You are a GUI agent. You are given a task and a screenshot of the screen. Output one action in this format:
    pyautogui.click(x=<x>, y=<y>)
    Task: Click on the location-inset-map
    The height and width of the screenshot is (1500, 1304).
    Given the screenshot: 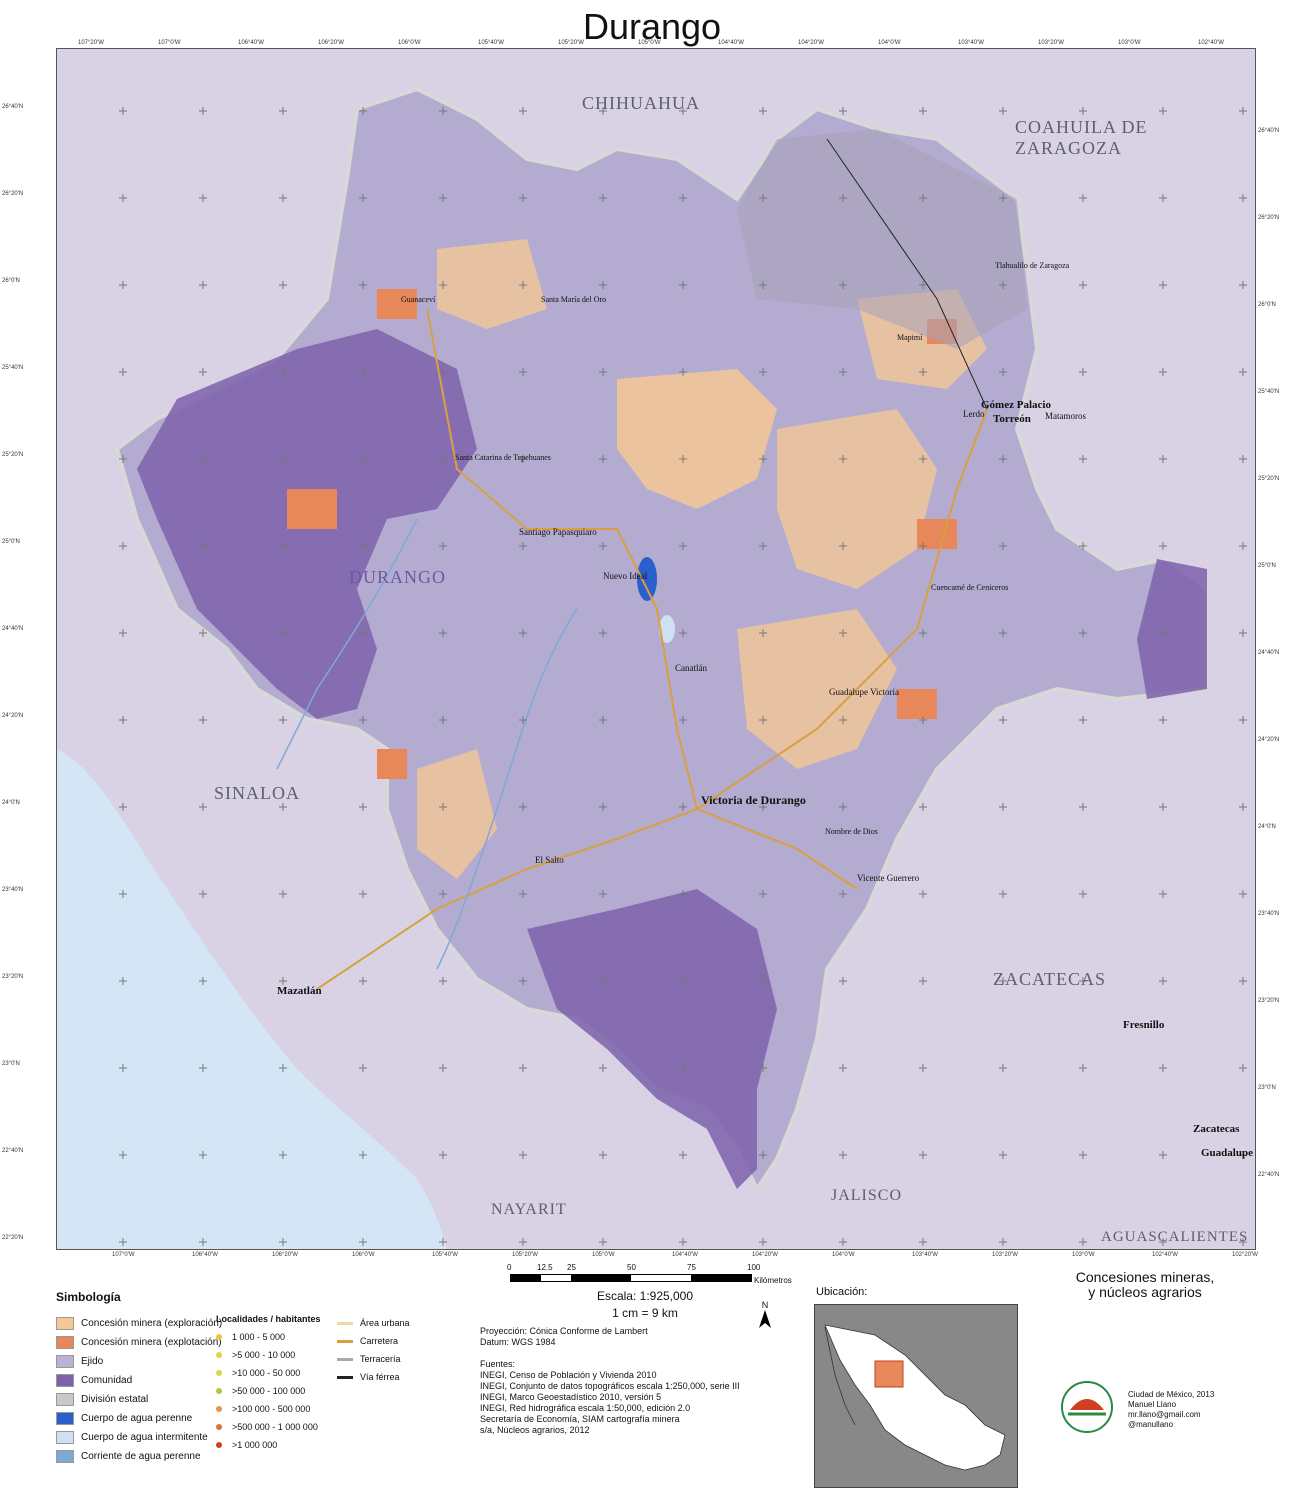 What is the action you would take?
    pyautogui.click(x=916, y=1396)
    